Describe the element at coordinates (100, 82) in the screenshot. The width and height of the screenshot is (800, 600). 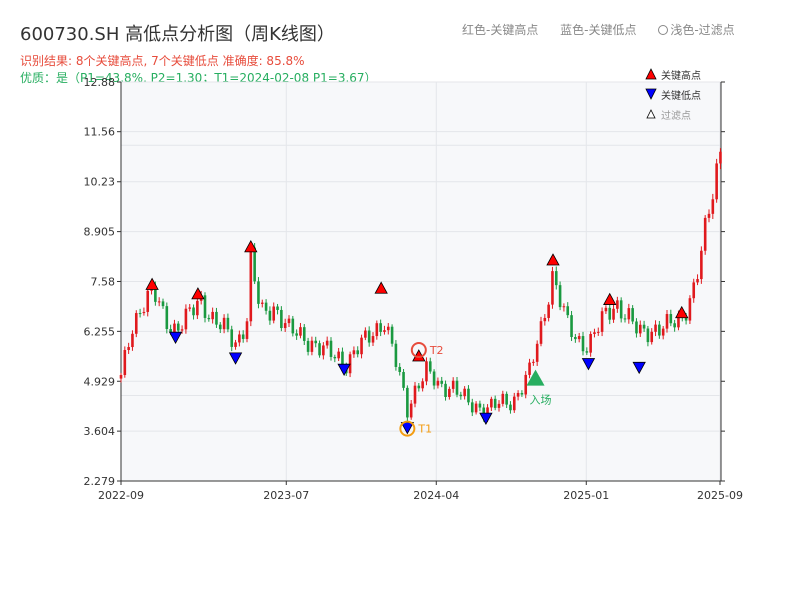
I see `y-tick-label: 12.88` at that location.